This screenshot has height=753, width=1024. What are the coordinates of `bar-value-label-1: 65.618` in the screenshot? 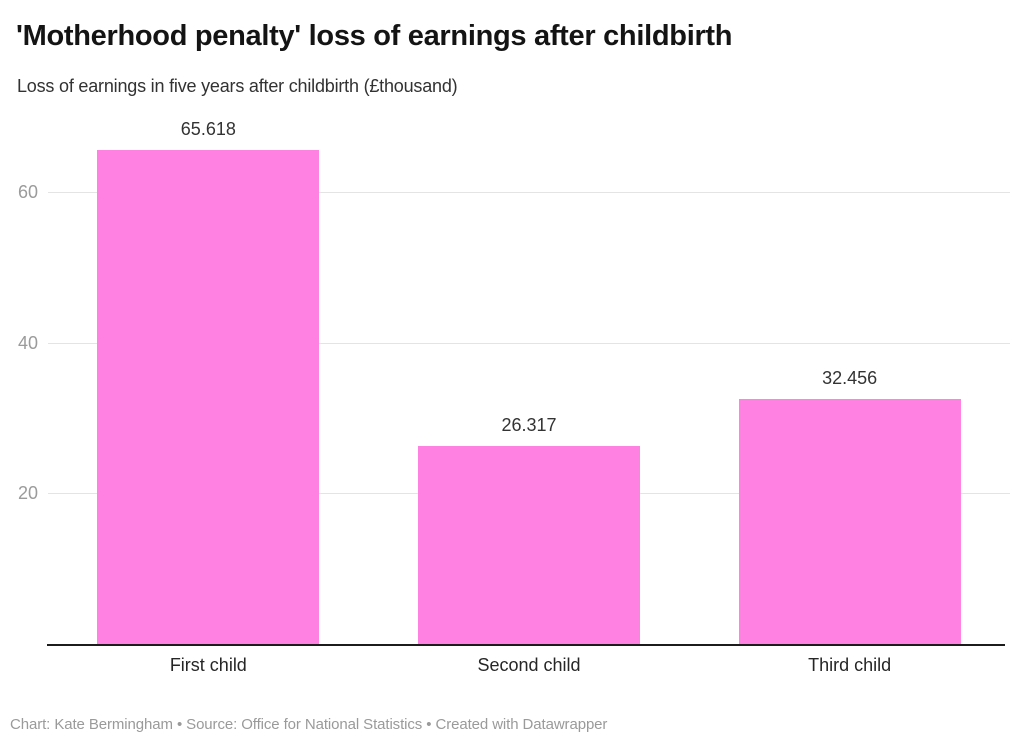 It's located at (208, 128).